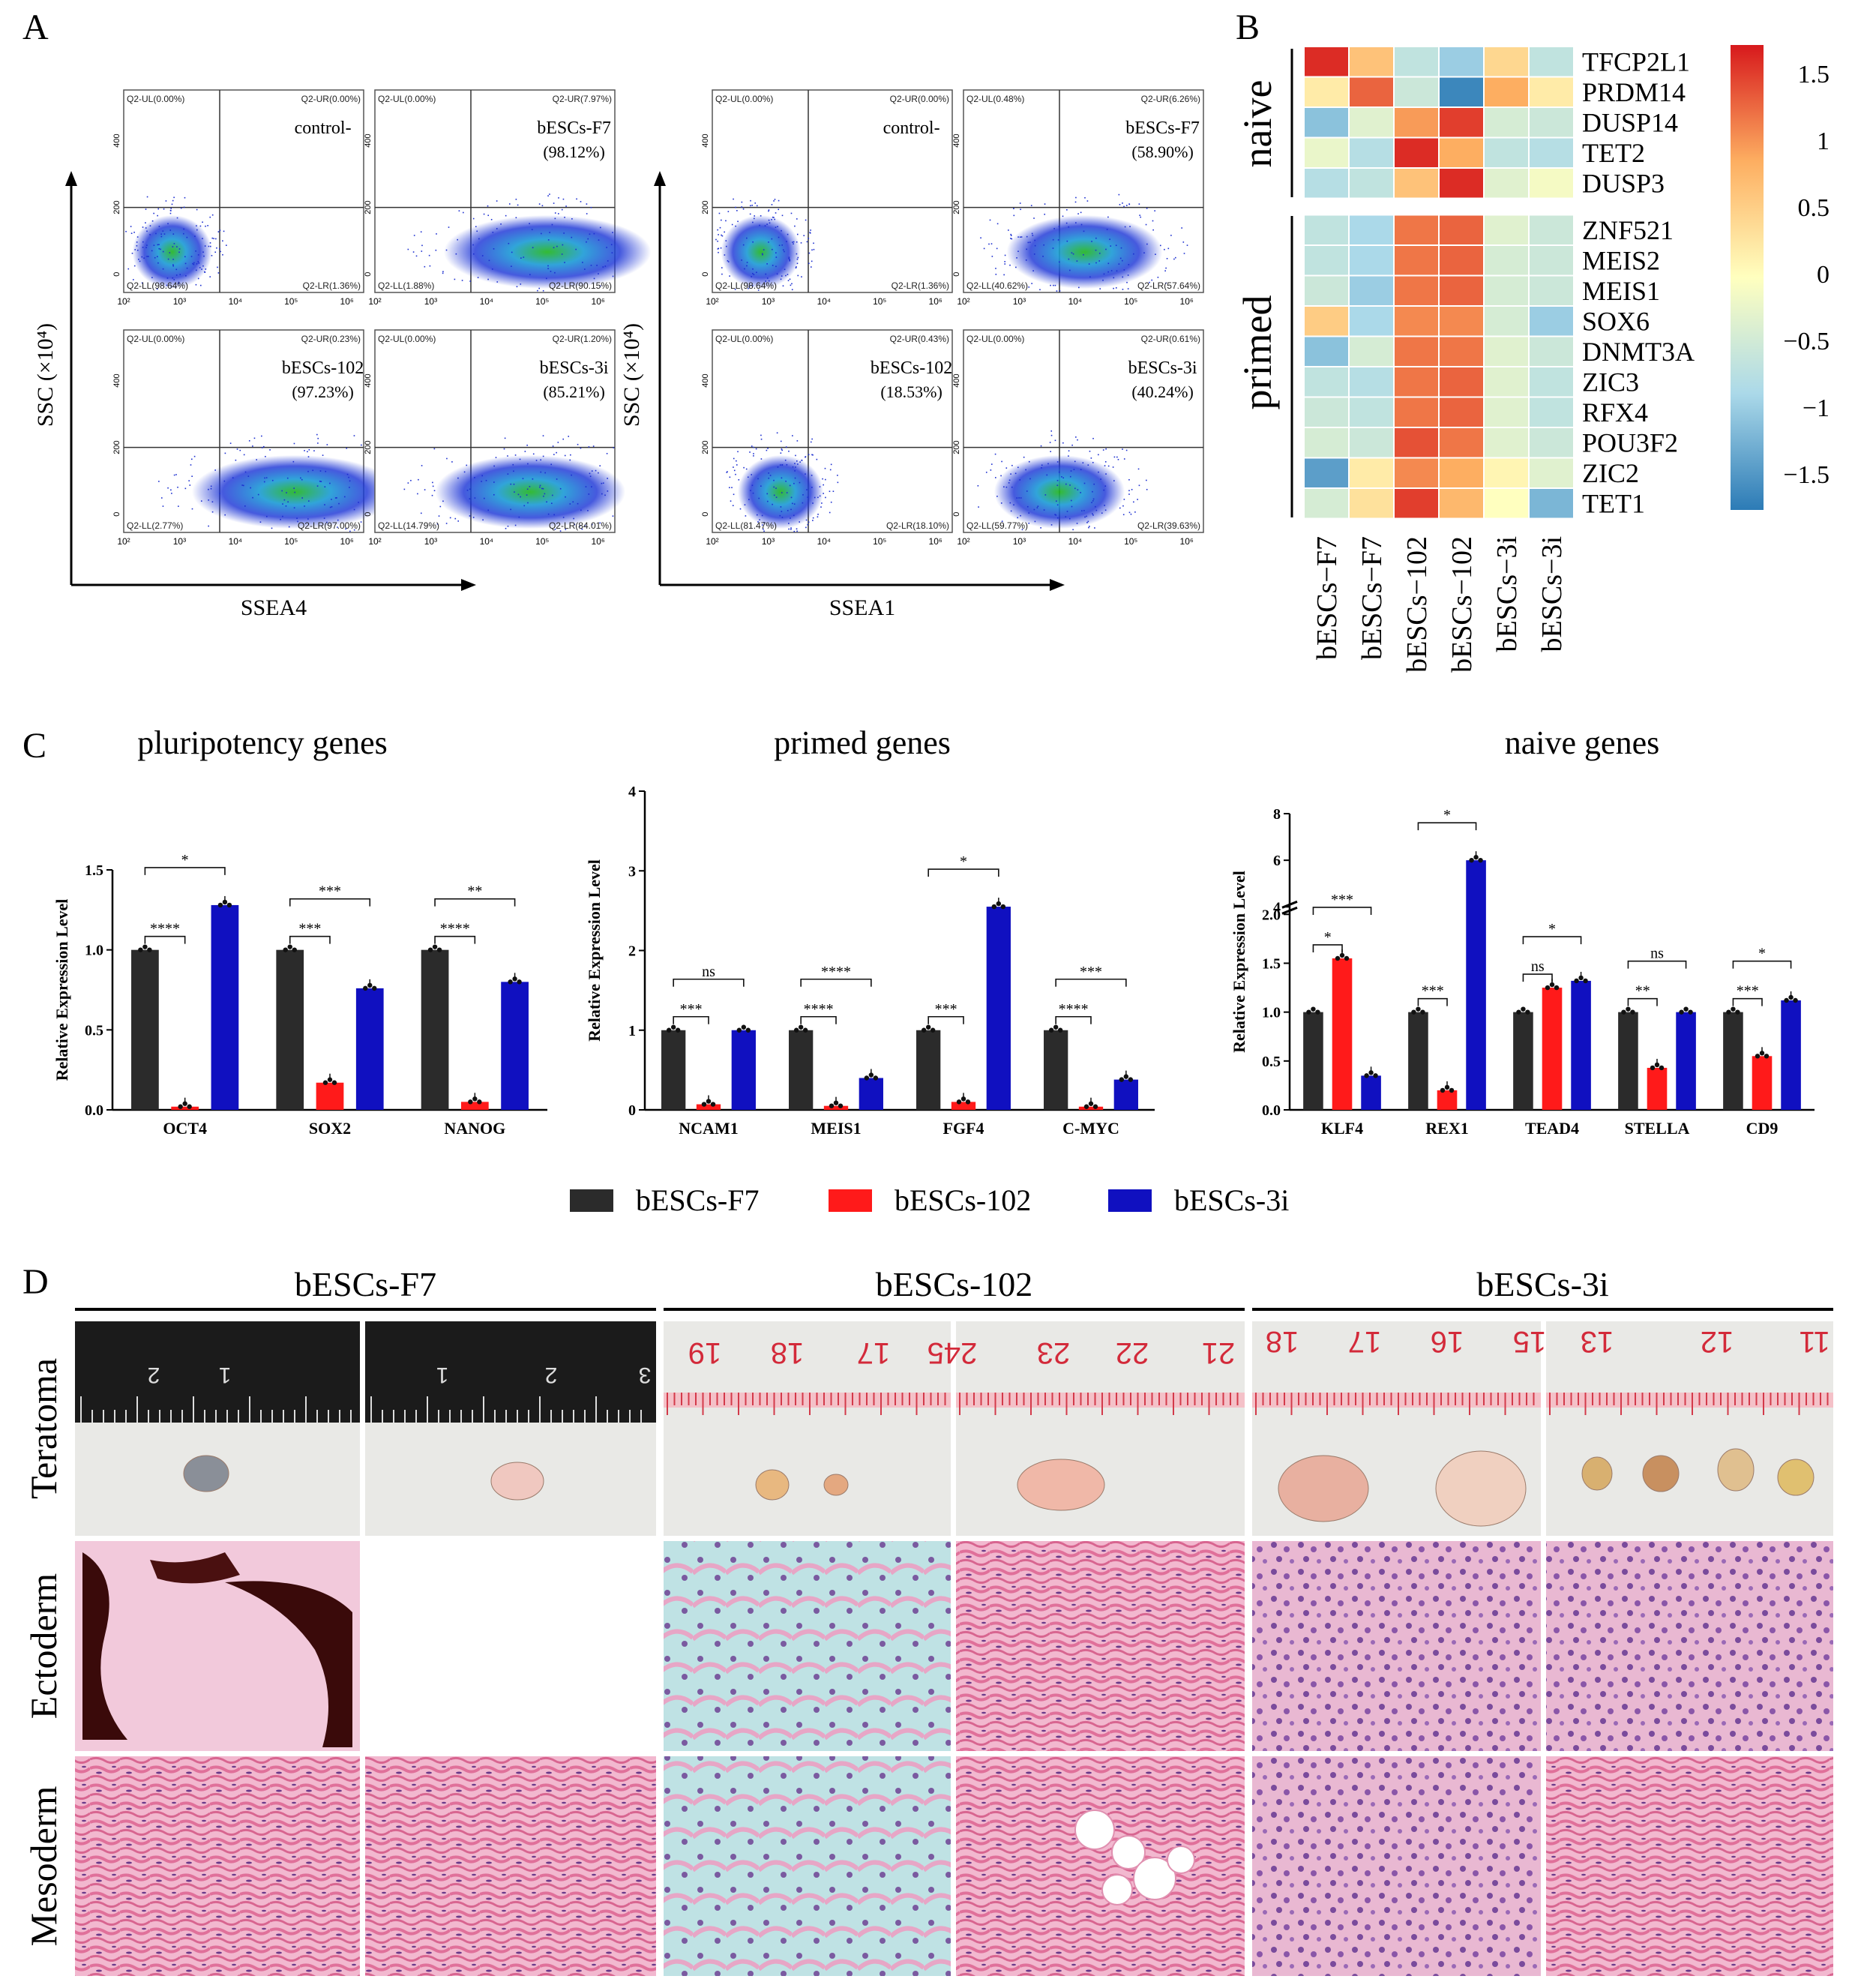 This screenshot has height=1988, width=1852. I want to click on y-tick: 0, so click(956, 514).